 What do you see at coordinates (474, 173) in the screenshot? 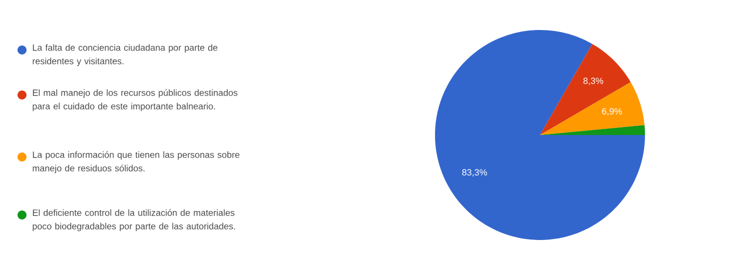
I see `data-label: 83,3%` at bounding box center [474, 173].